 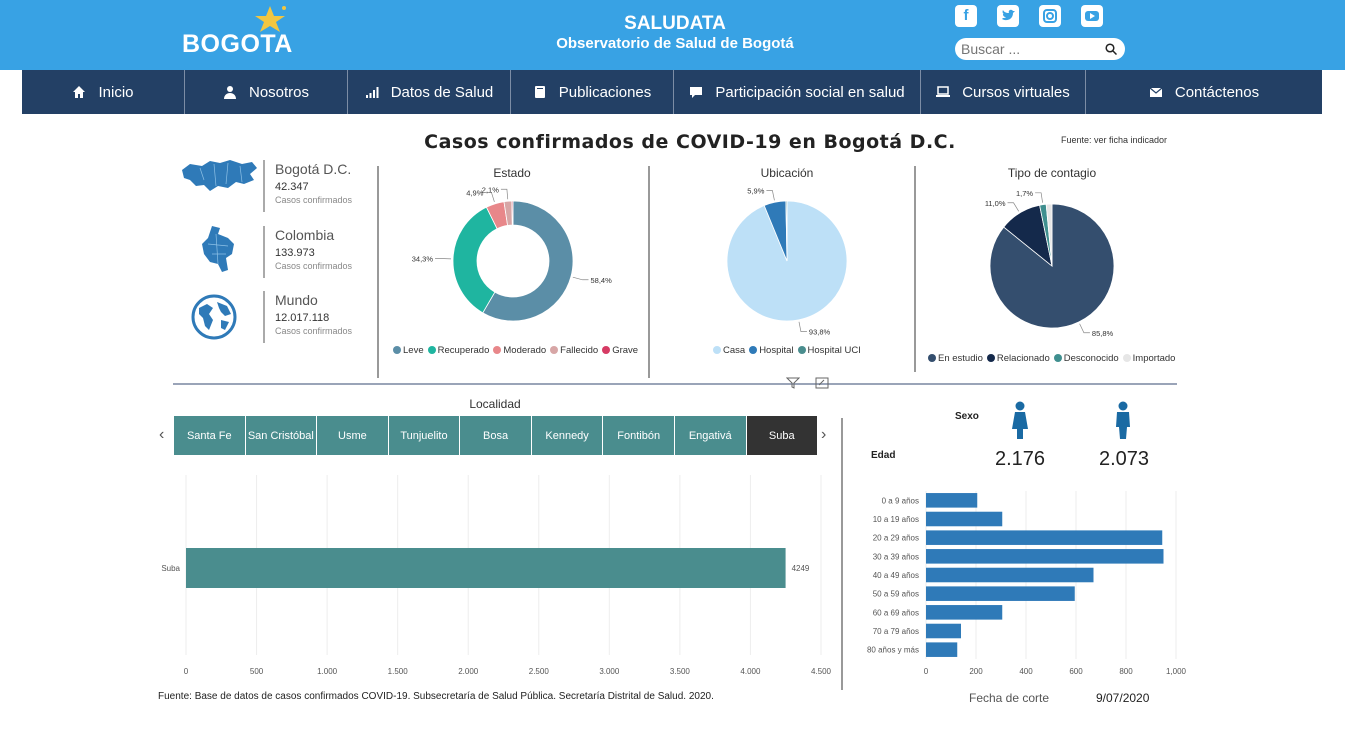 I want to click on fecha-label: Fecha de corte, so click(x=1009, y=698).